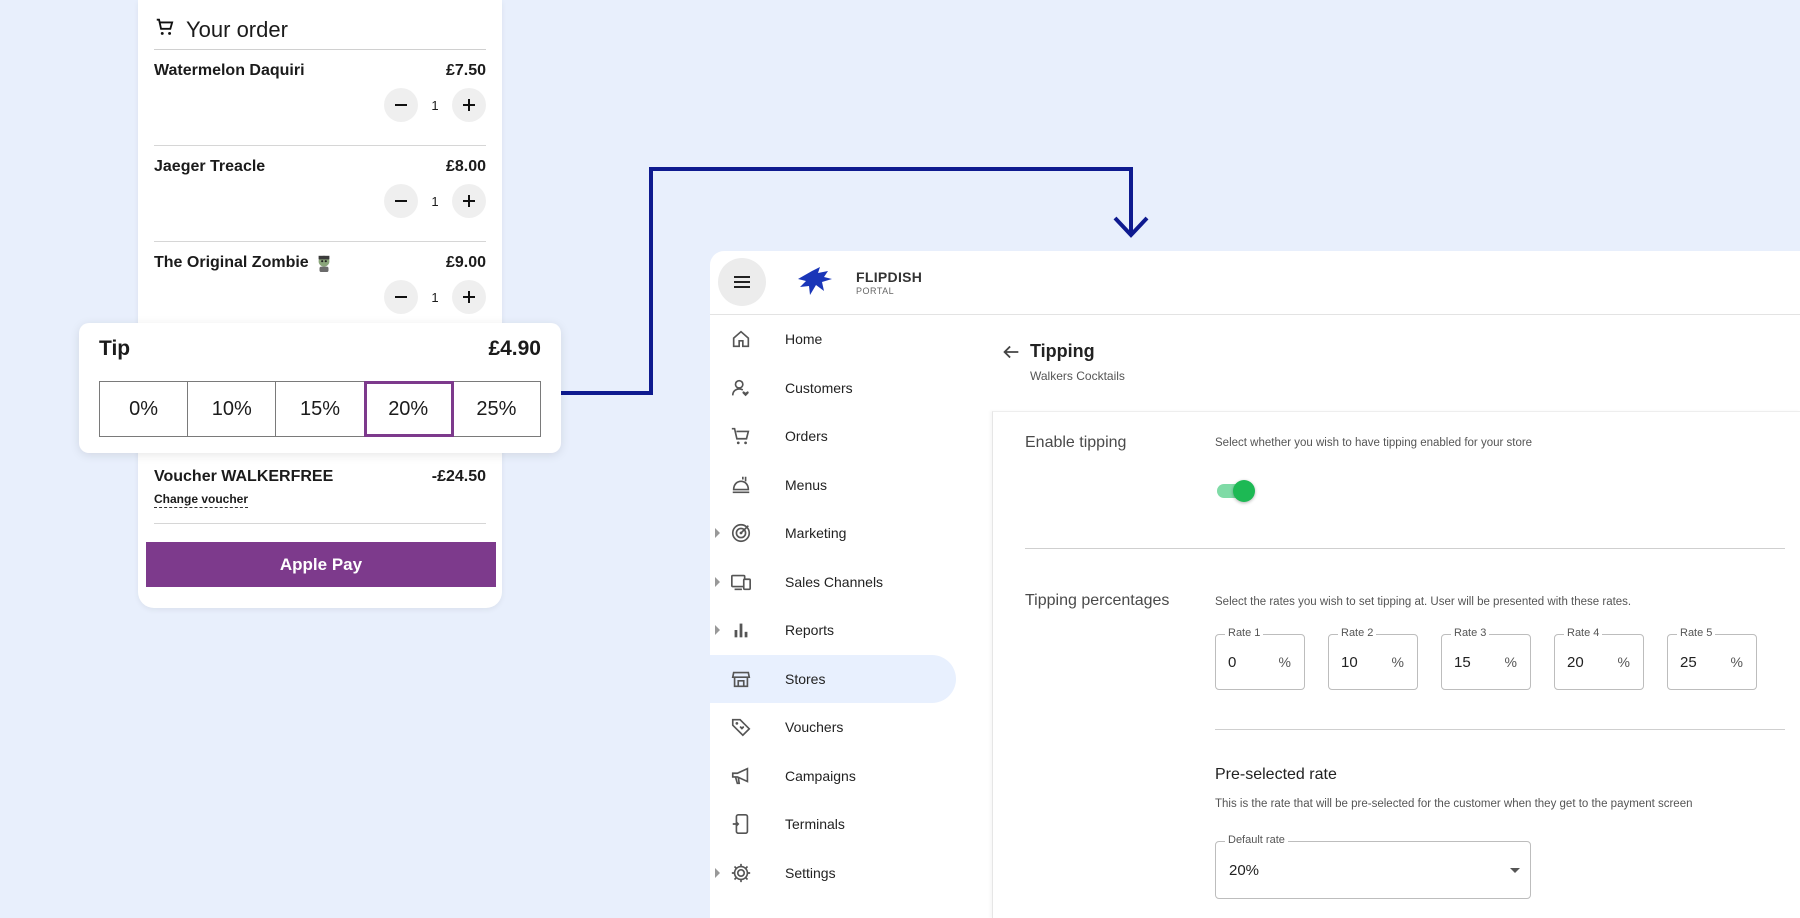 Image resolution: width=1800 pixels, height=918 pixels. Describe the element at coordinates (320, 194) in the screenshot. I see `order-item: Jaeger Treacle £8.00 1` at that location.